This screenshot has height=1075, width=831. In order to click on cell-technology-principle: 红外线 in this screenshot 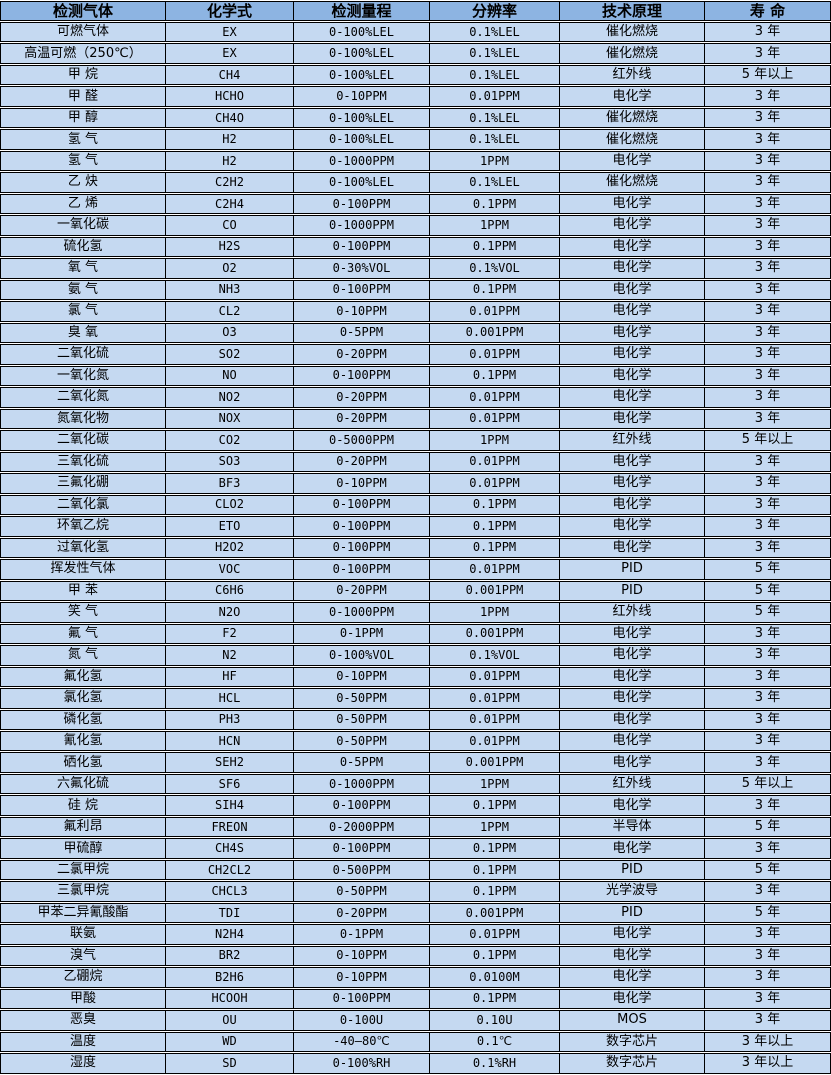, I will do `click(631, 784)`.